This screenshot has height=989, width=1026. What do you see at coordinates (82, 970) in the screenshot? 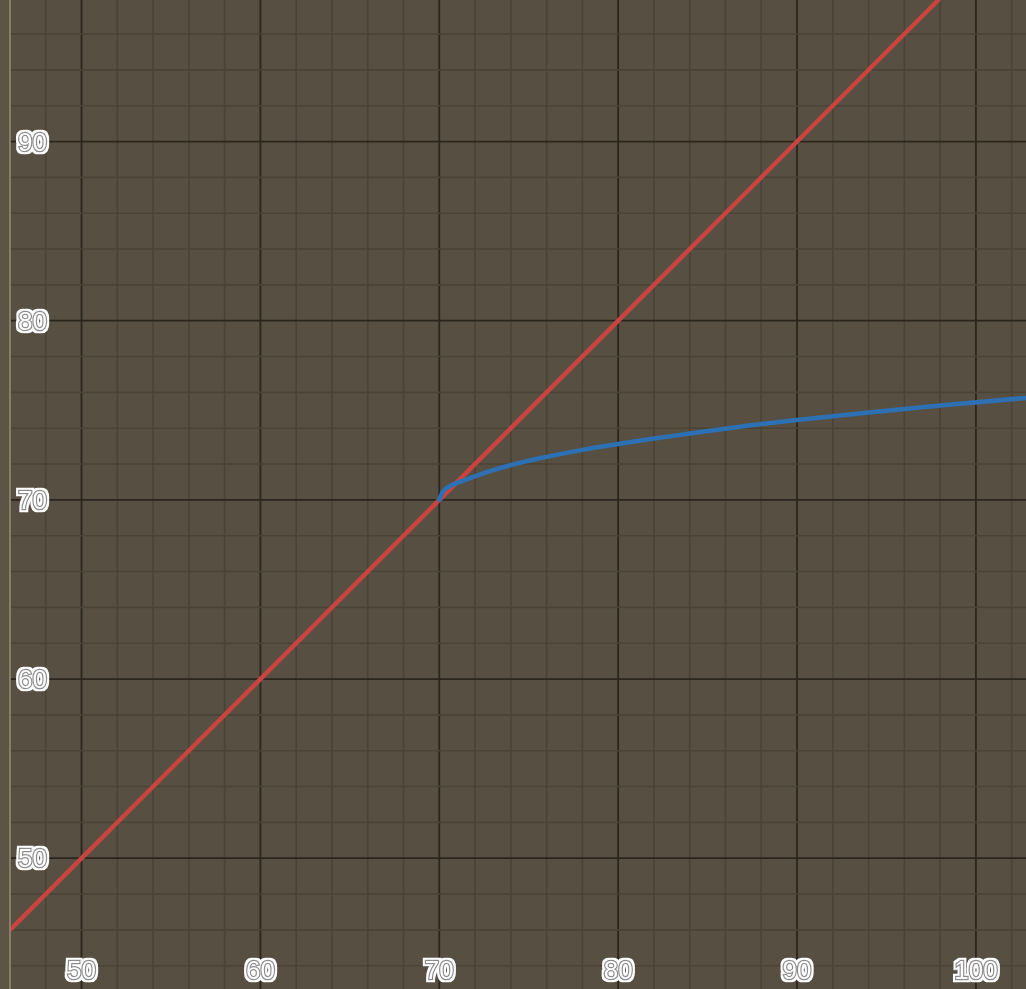
I see `x-tick-label: 50` at bounding box center [82, 970].